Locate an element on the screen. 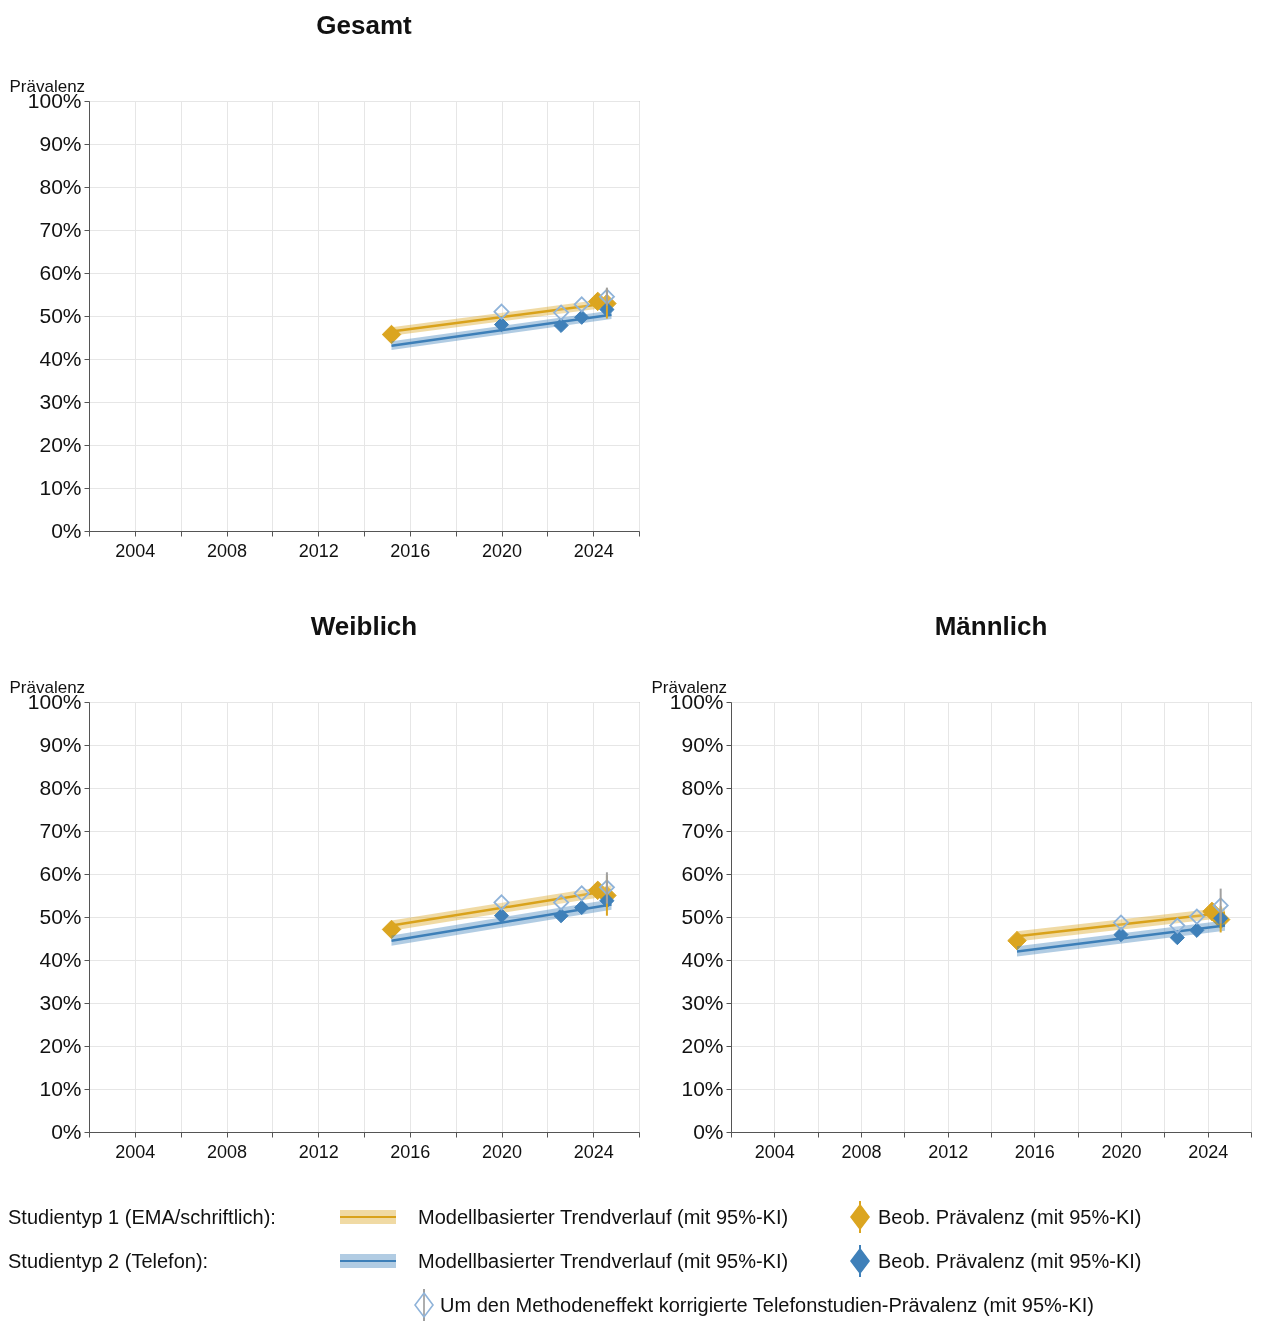 Image resolution: width=1277 pixels, height=1325 pixels. text: Studientyp 1 (EMA/schriftlich): is located at coordinates (142, 1216).